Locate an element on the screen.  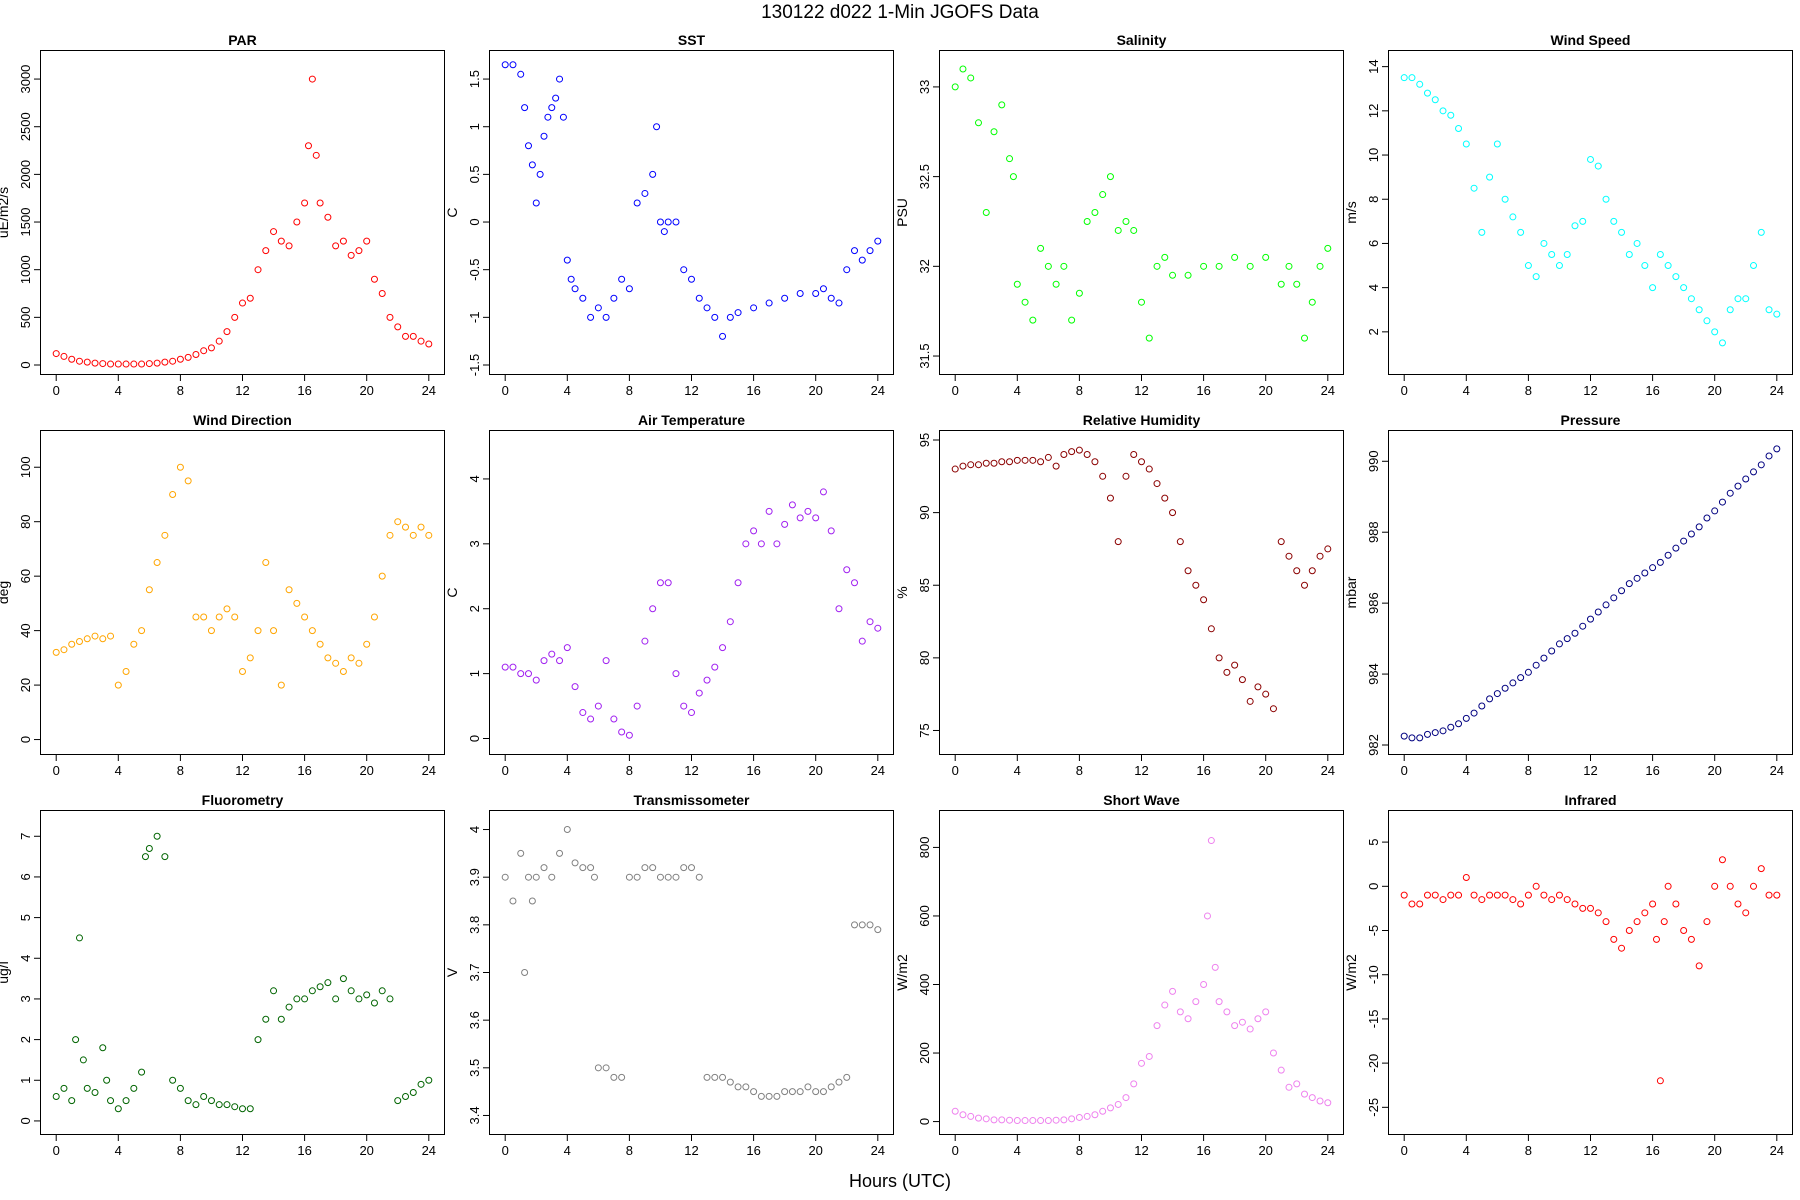
y-tick-label: -5 is located at coordinates (1373, 931).